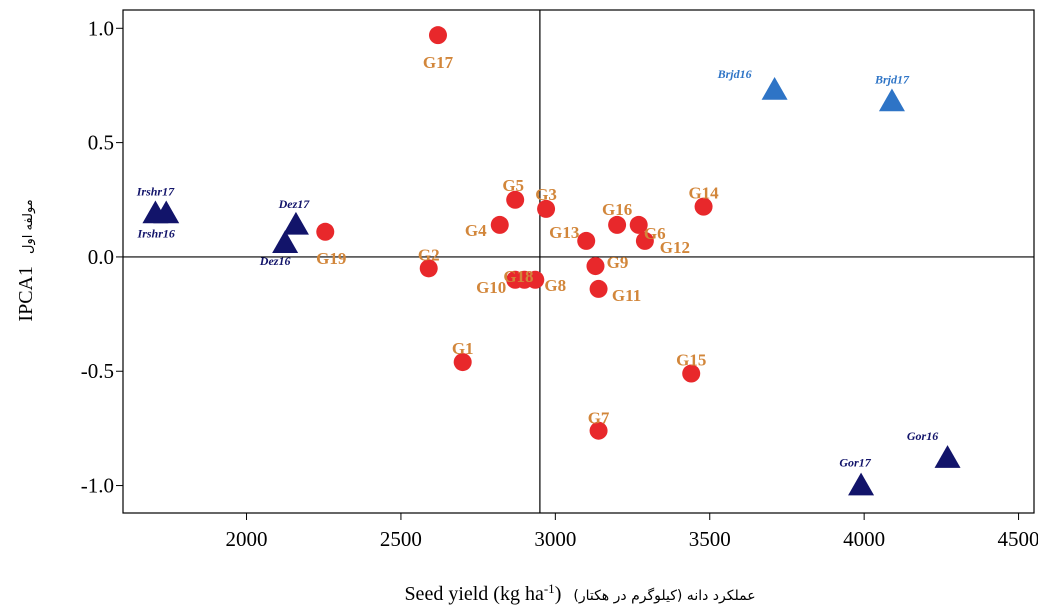 This screenshot has width=1038, height=609. What do you see at coordinates (428, 268) in the screenshot?
I see `genotype-point-g2` at bounding box center [428, 268].